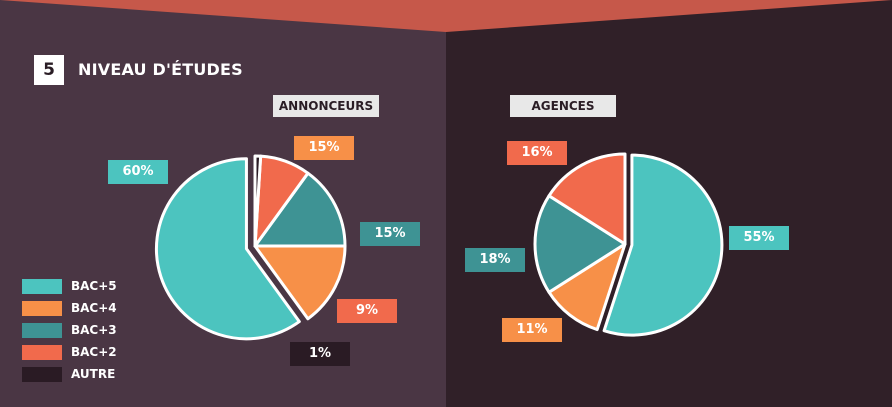 Image resolution: width=892 pixels, height=407 pixels. I want to click on annonceurs-slice-autre, so click(258, 201).